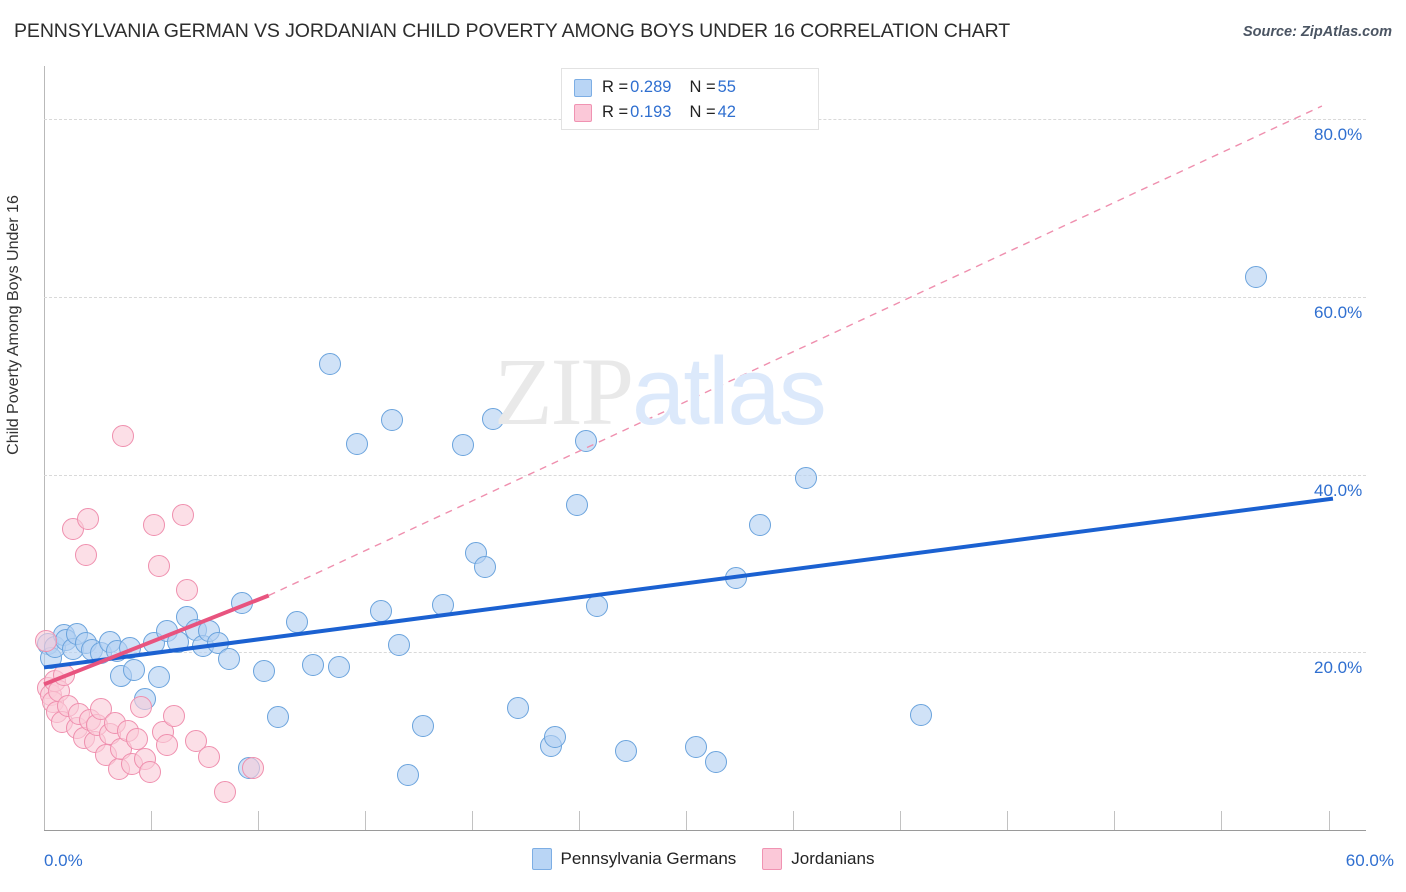  I want to click on n-label-blue: N =, so click(702, 87).